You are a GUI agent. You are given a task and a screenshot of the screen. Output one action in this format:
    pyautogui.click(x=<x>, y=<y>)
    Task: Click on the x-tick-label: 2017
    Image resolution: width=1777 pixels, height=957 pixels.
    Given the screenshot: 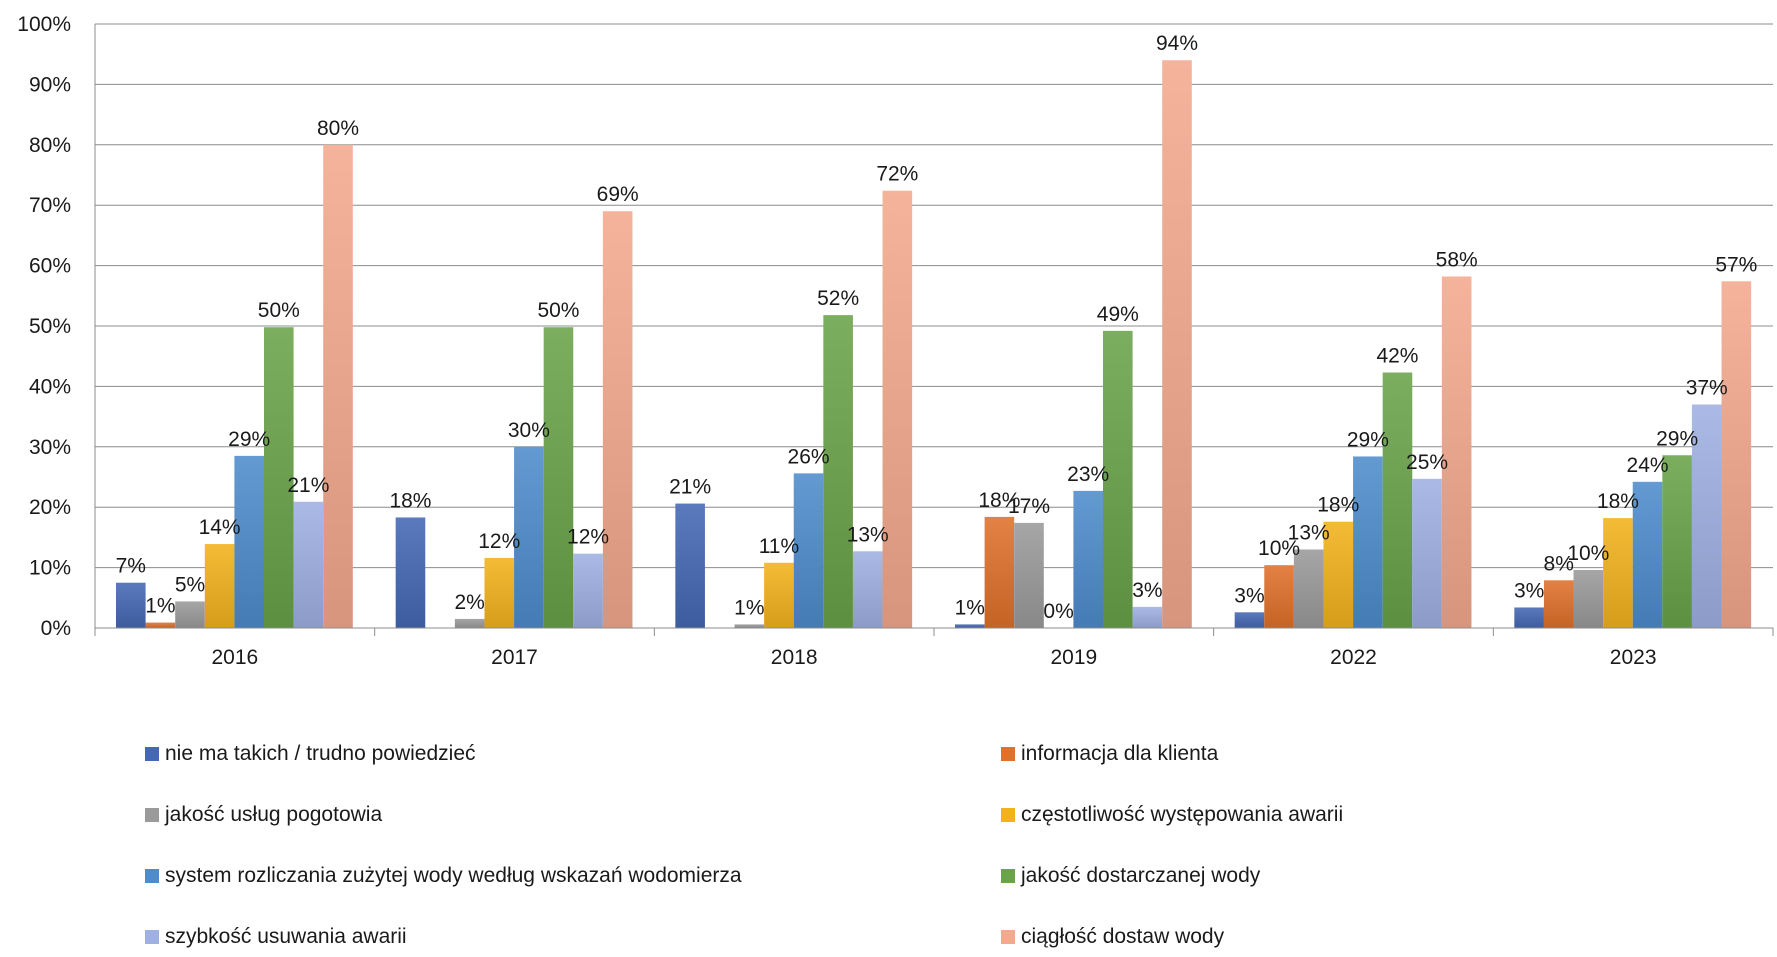 What is the action you would take?
    pyautogui.click(x=514, y=657)
    